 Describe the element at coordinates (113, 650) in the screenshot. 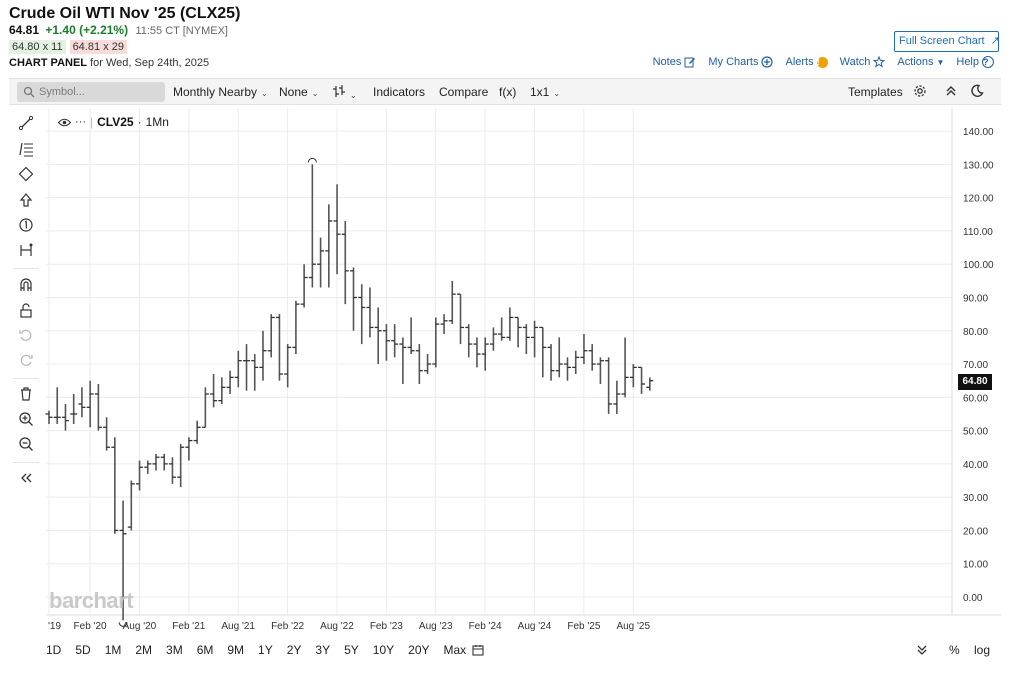

I see `range-button-1m: 1M` at that location.